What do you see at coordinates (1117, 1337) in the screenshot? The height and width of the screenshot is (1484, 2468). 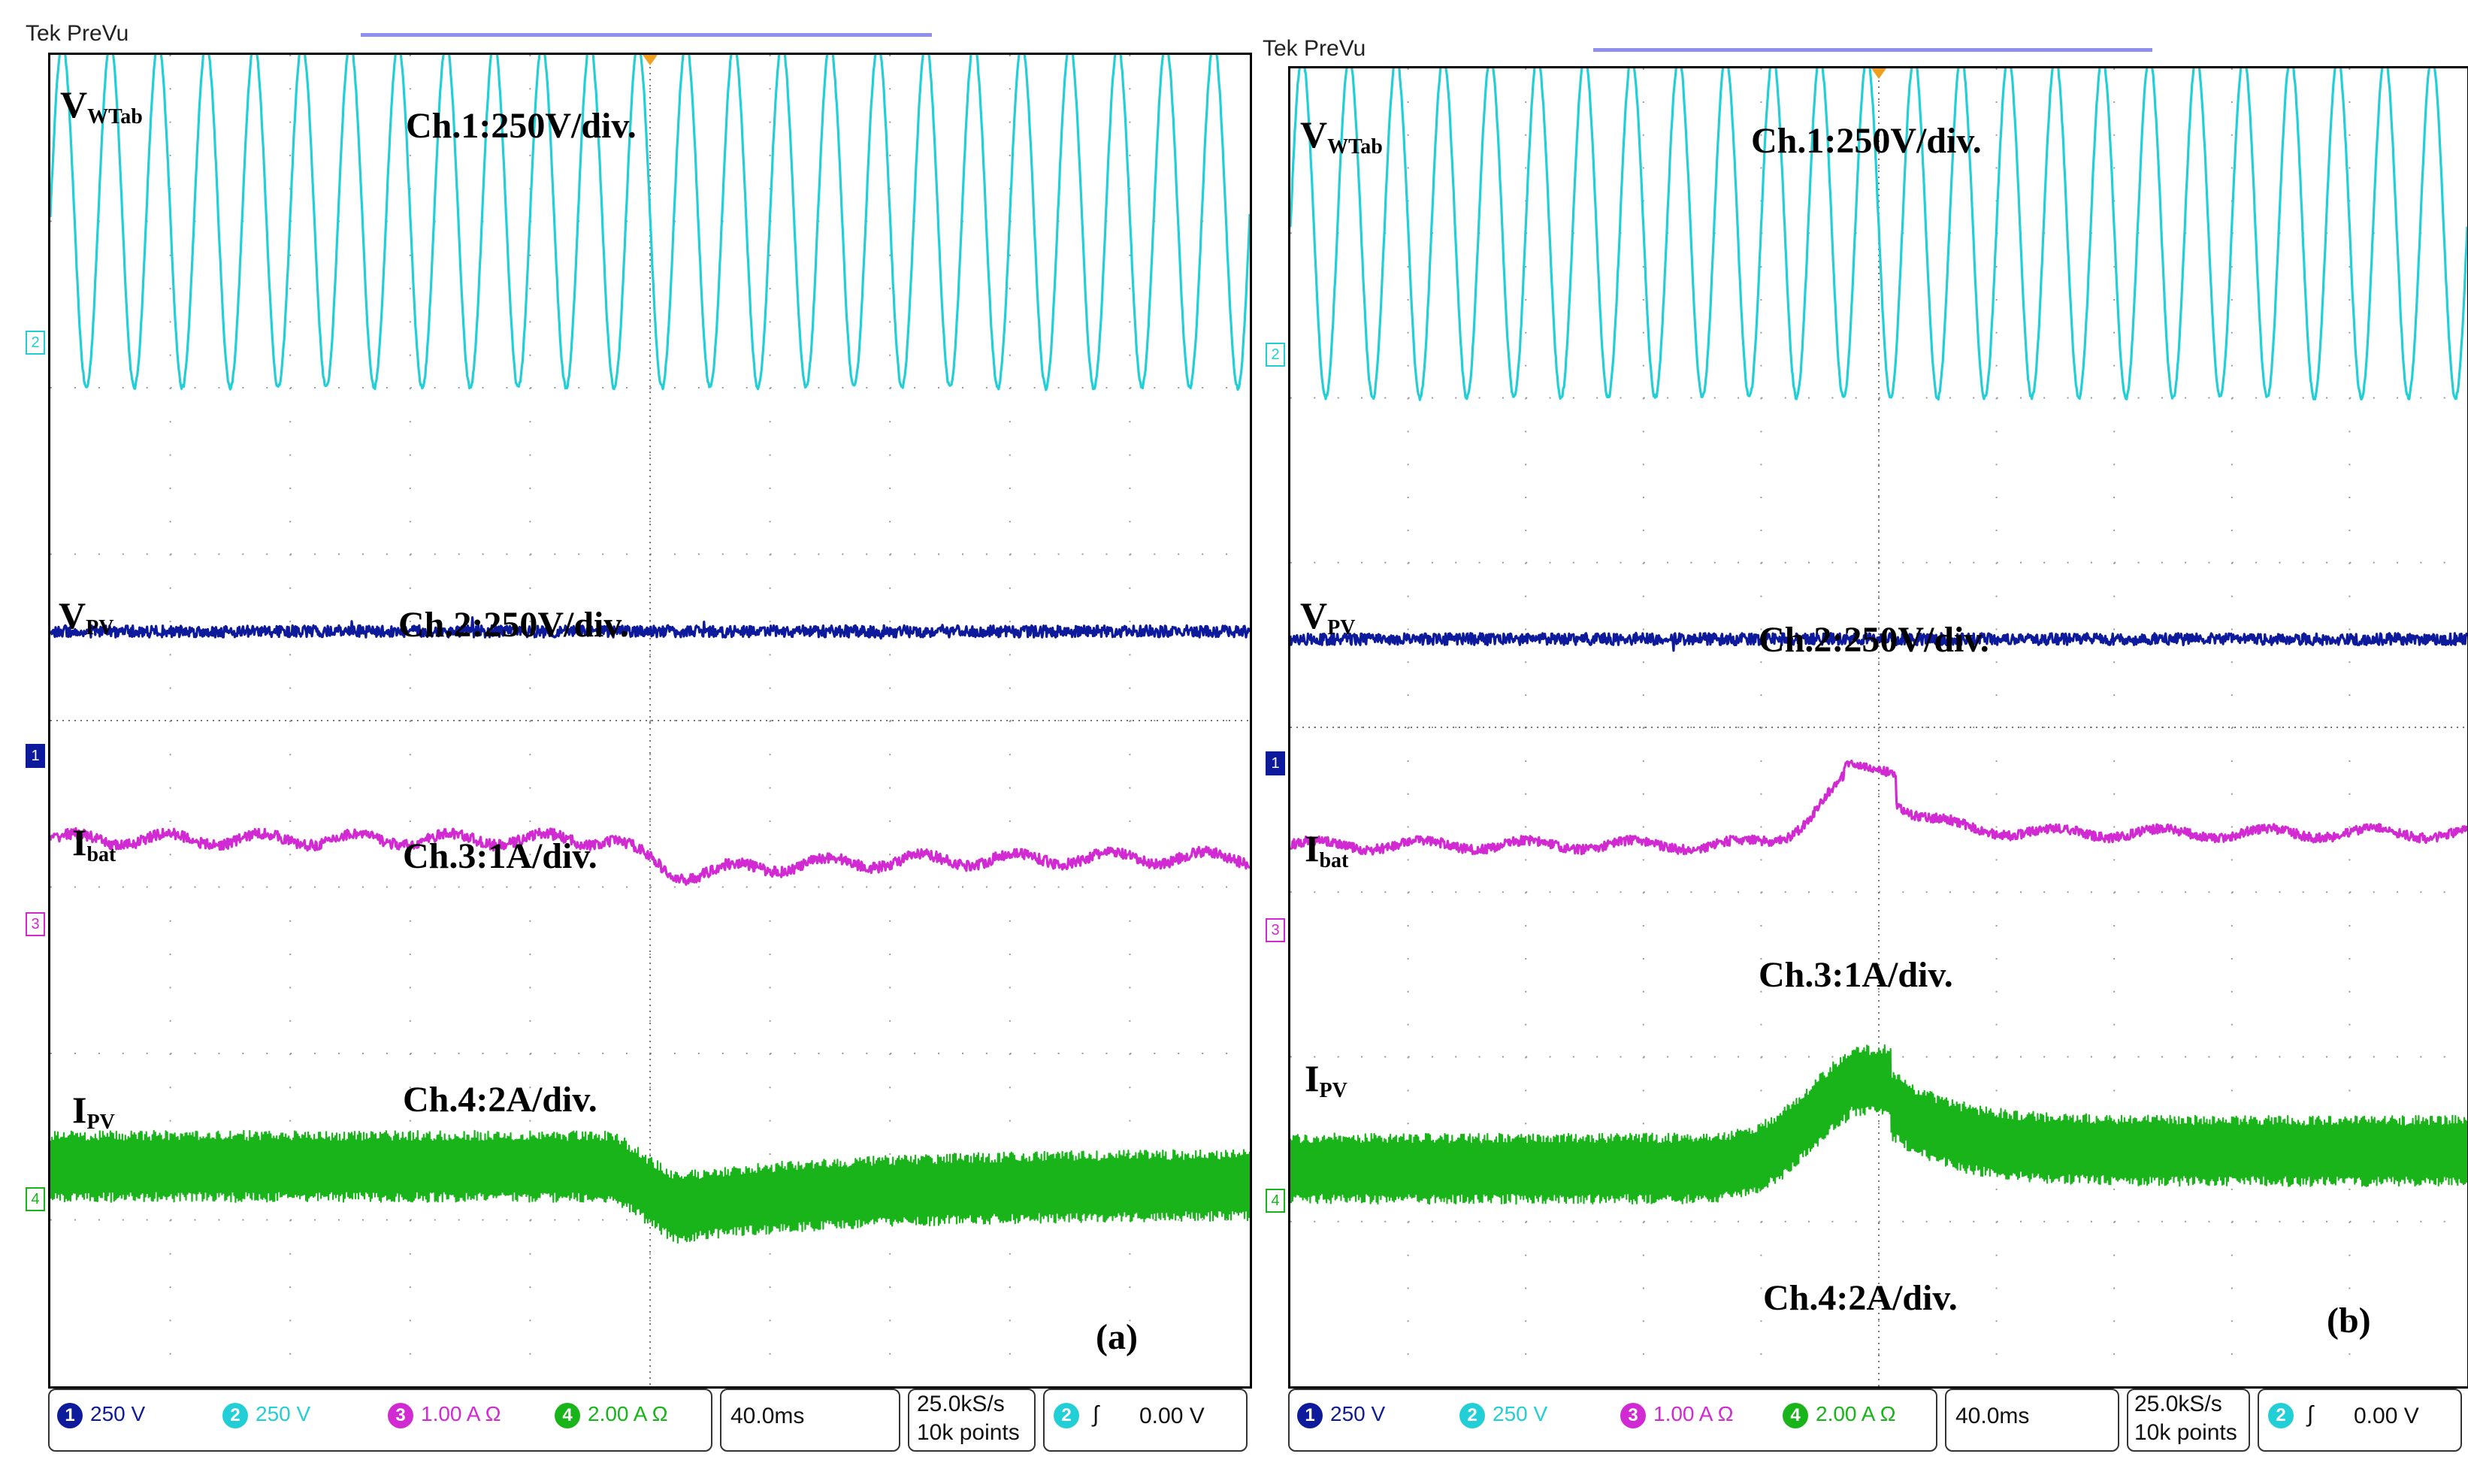 I see `panel-label-a: (a)` at bounding box center [1117, 1337].